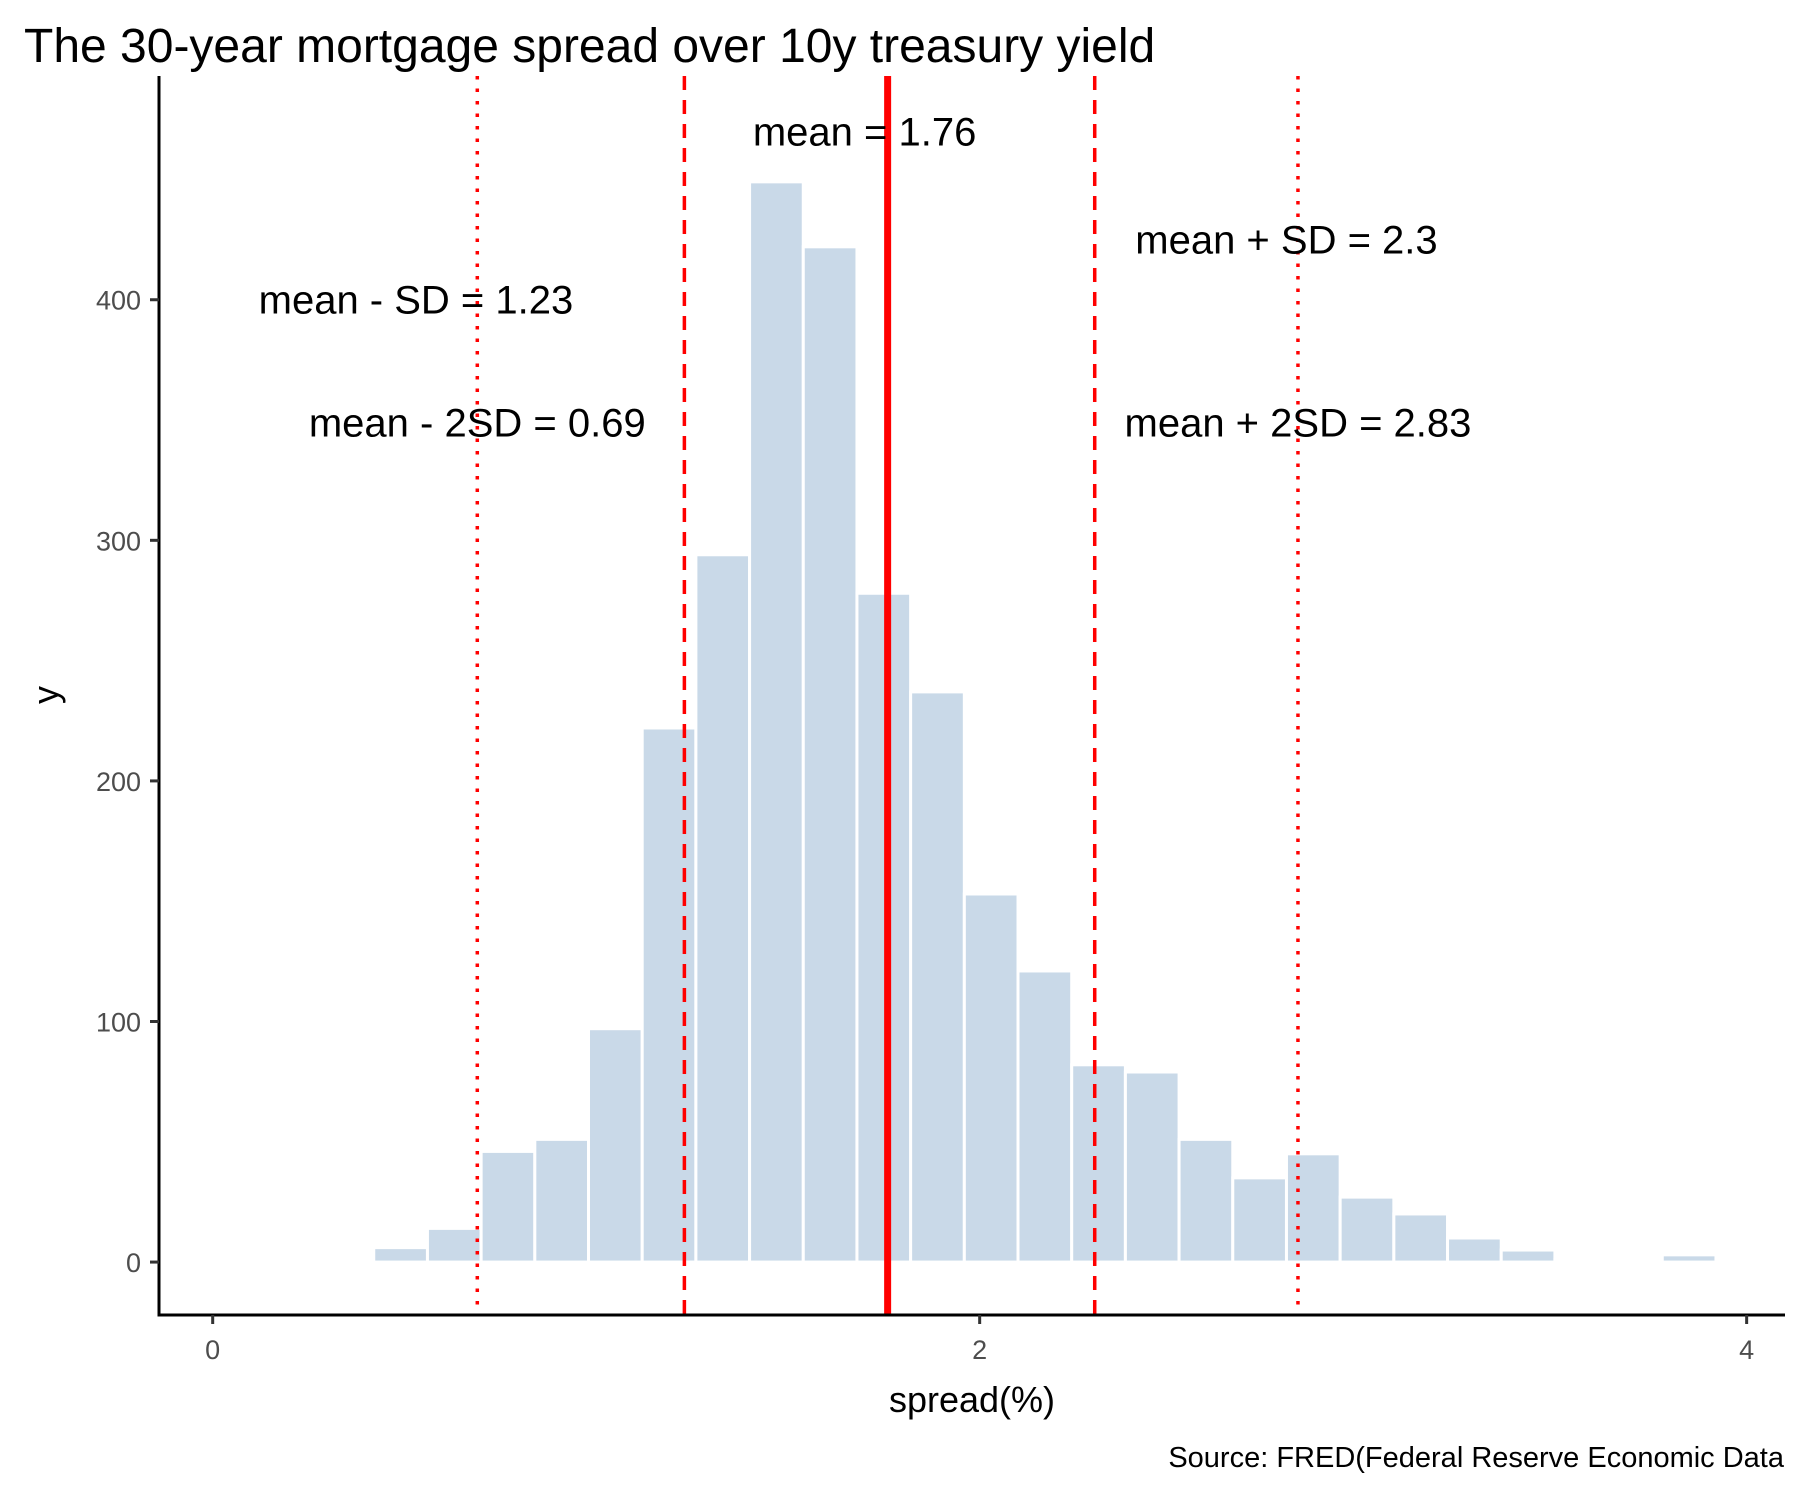 This screenshot has width=1800, height=1500. What do you see at coordinates (118, 301) in the screenshot?
I see `y-tick-label: 400` at bounding box center [118, 301].